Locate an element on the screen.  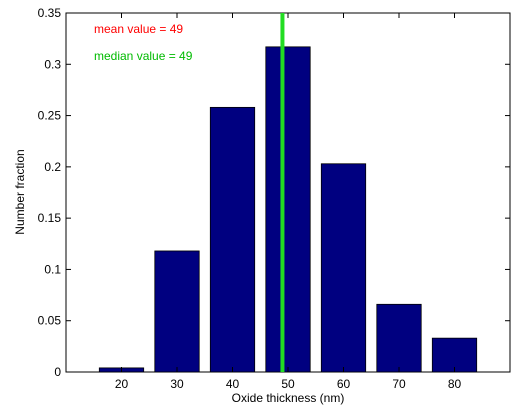
y-tick-label: 0.15 is located at coordinates (50, 218).